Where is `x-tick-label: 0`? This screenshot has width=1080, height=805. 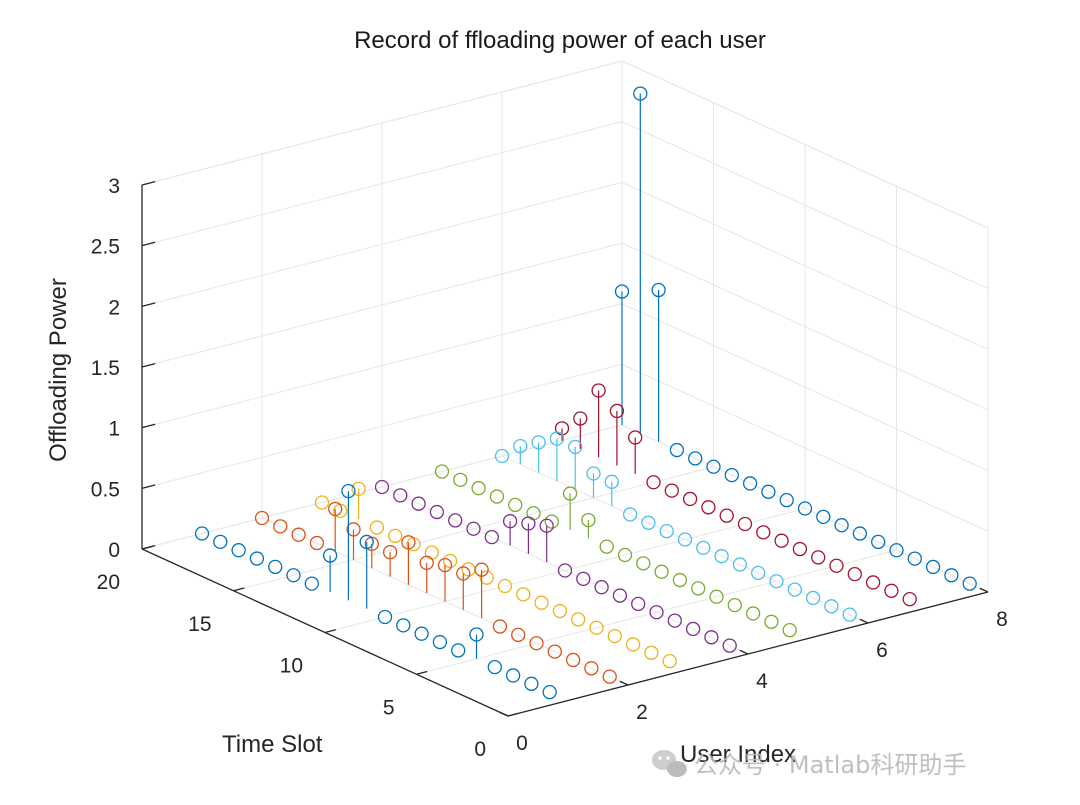
x-tick-label: 0 is located at coordinates (522, 743).